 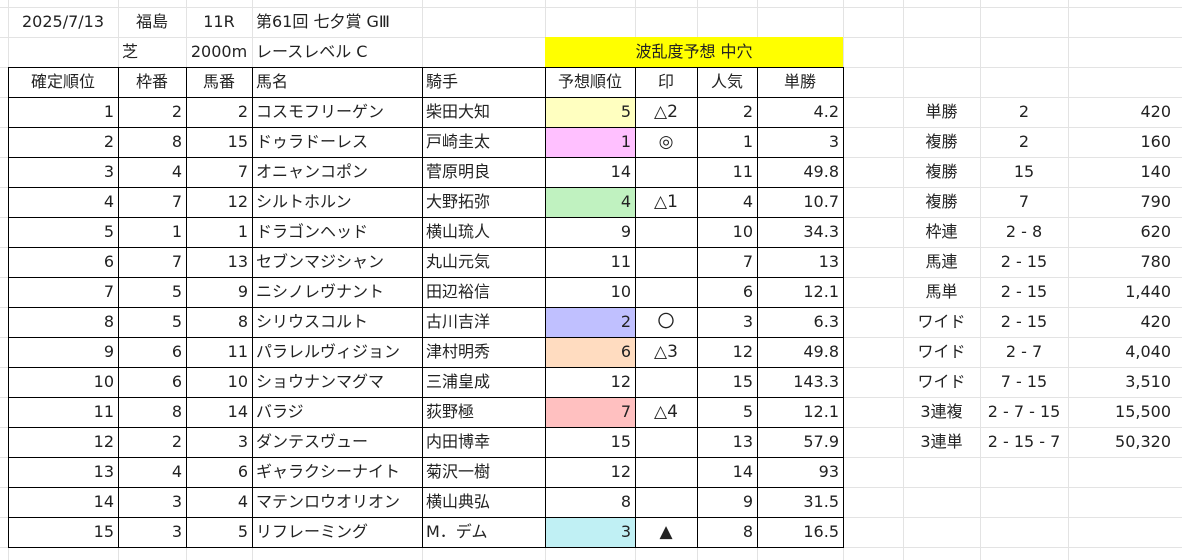 What do you see at coordinates (742, 171) in the screenshot?
I see `cell-pop: 11` at bounding box center [742, 171].